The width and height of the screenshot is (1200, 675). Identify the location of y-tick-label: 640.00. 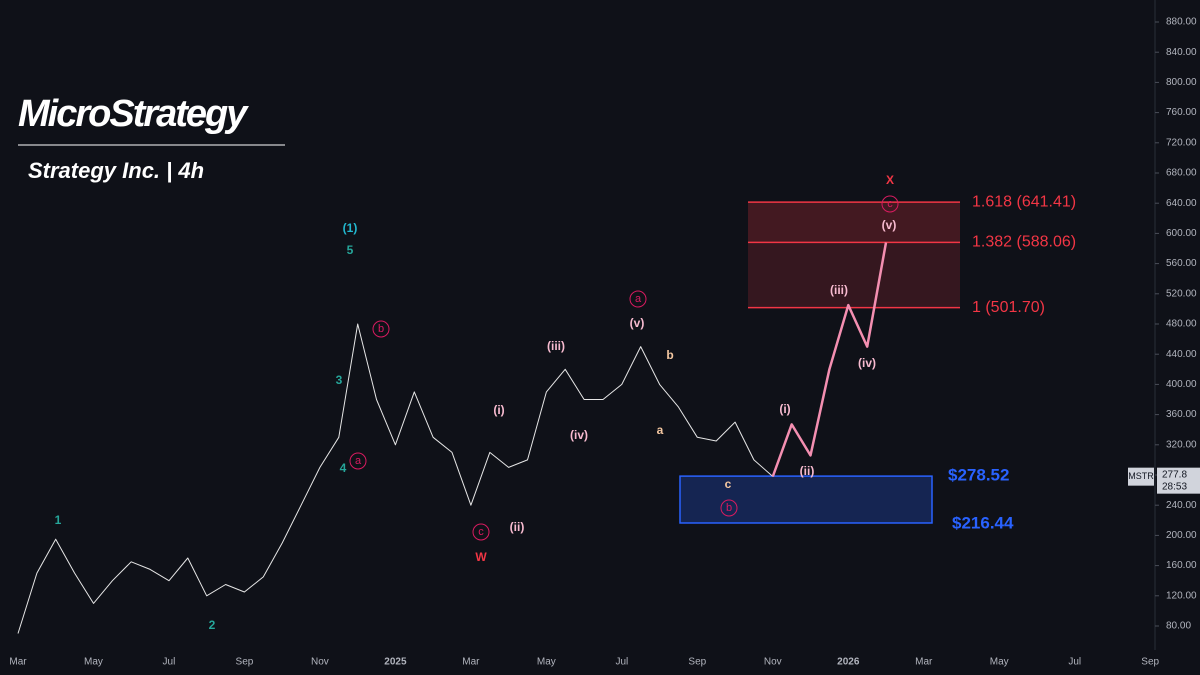
(1181, 203).